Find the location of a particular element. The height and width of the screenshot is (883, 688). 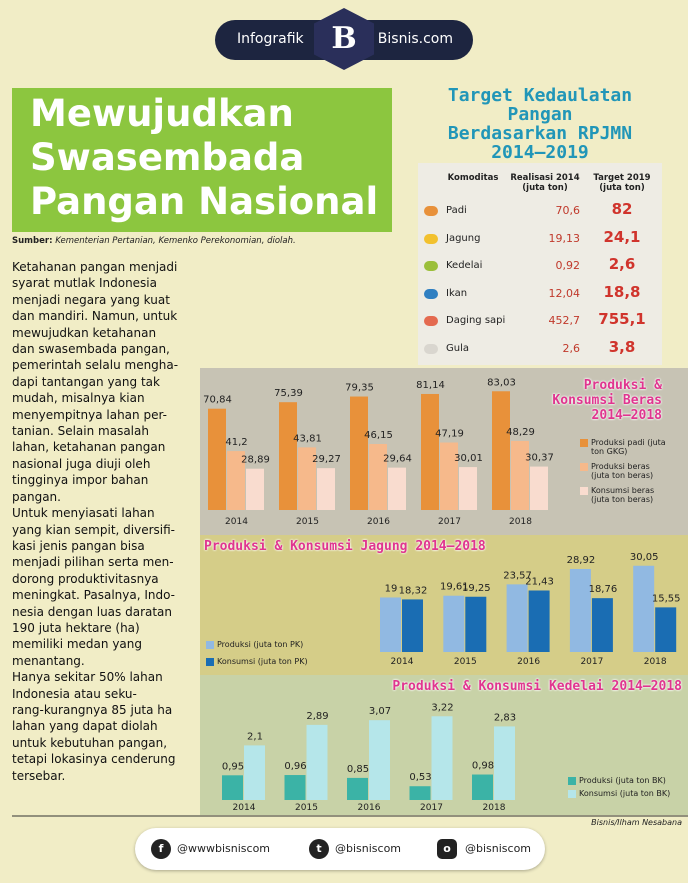

body-line: Ketahanan pangan menjadi is located at coordinates (95, 267).